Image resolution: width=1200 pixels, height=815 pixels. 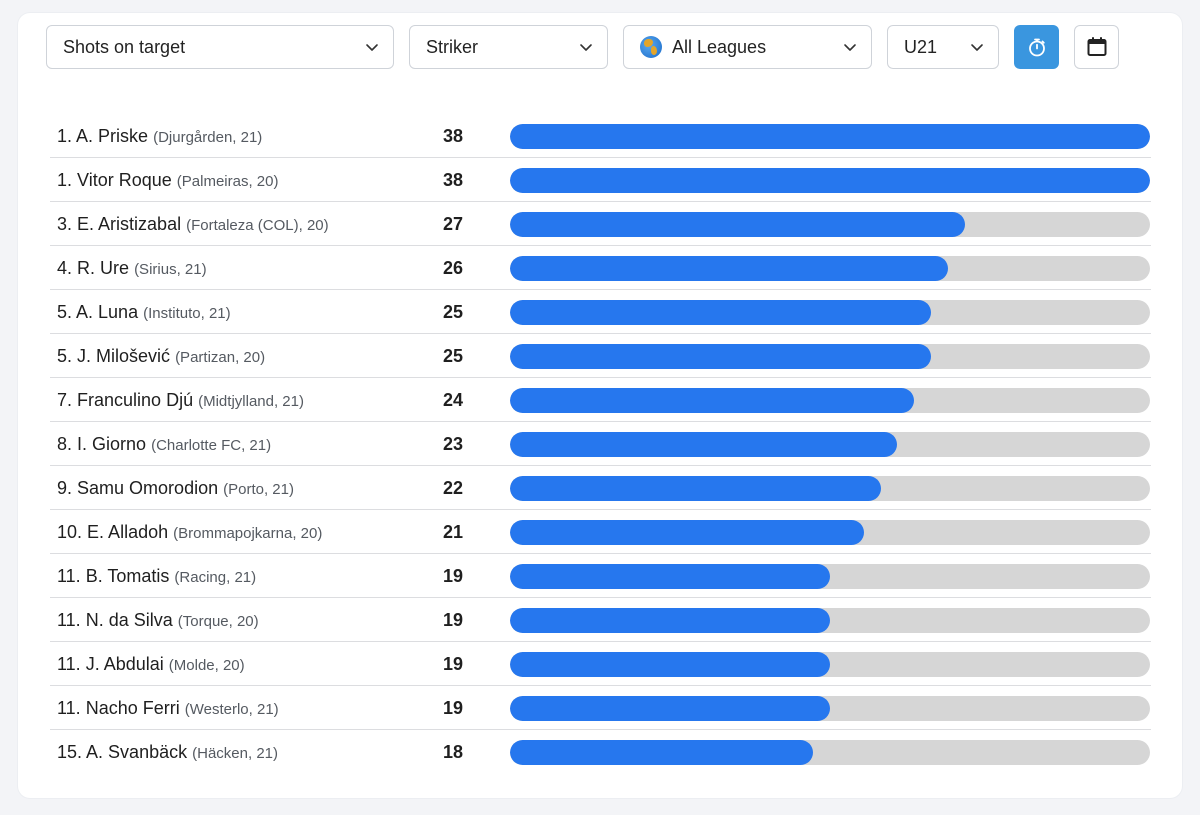 What do you see at coordinates (148, 488) in the screenshot?
I see `player-name: Samu Omorodion` at bounding box center [148, 488].